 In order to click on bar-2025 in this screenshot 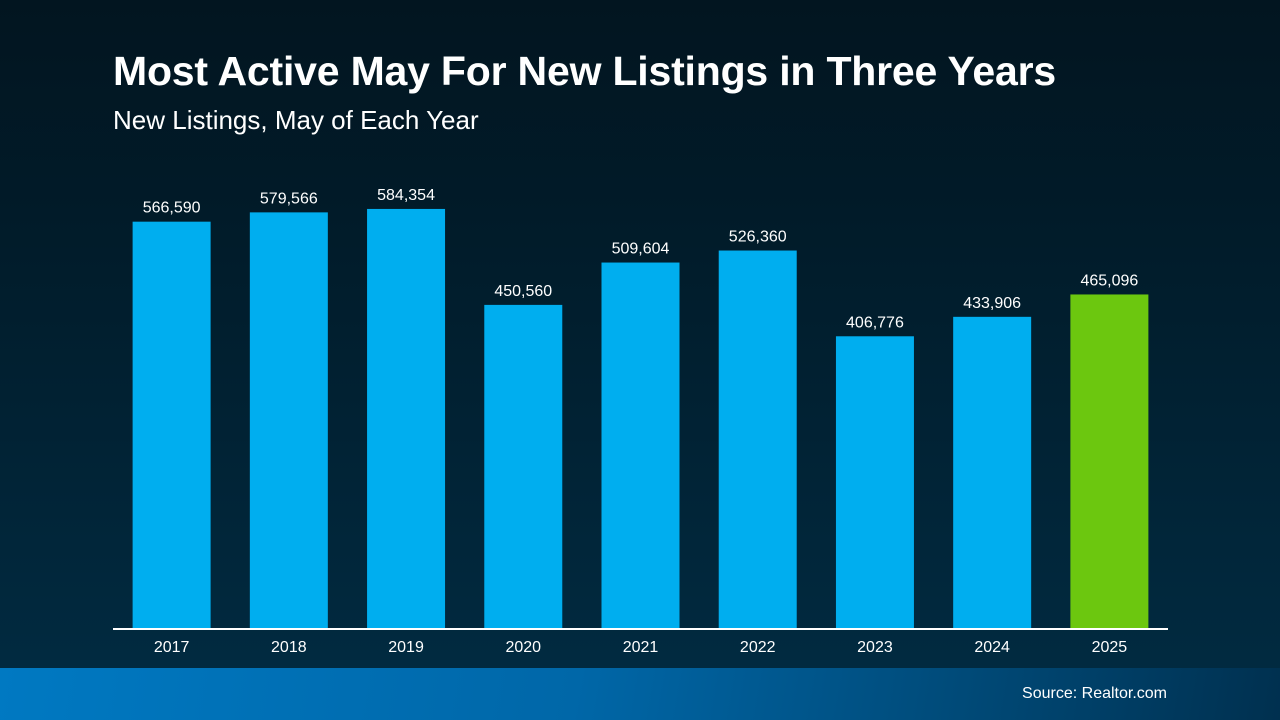, I will do `click(1109, 461)`.